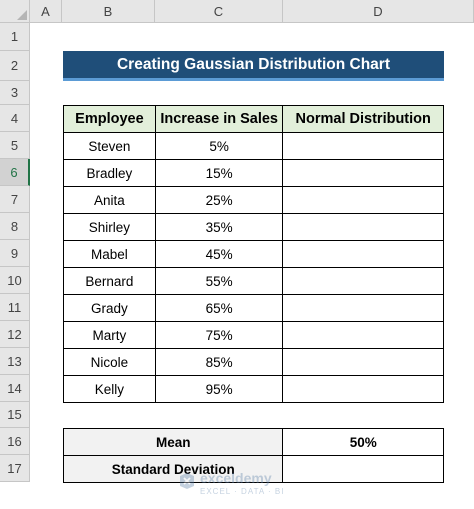 The image size is (474, 509). Describe the element at coordinates (15, 172) in the screenshot. I see `row-header-6: 6` at that location.